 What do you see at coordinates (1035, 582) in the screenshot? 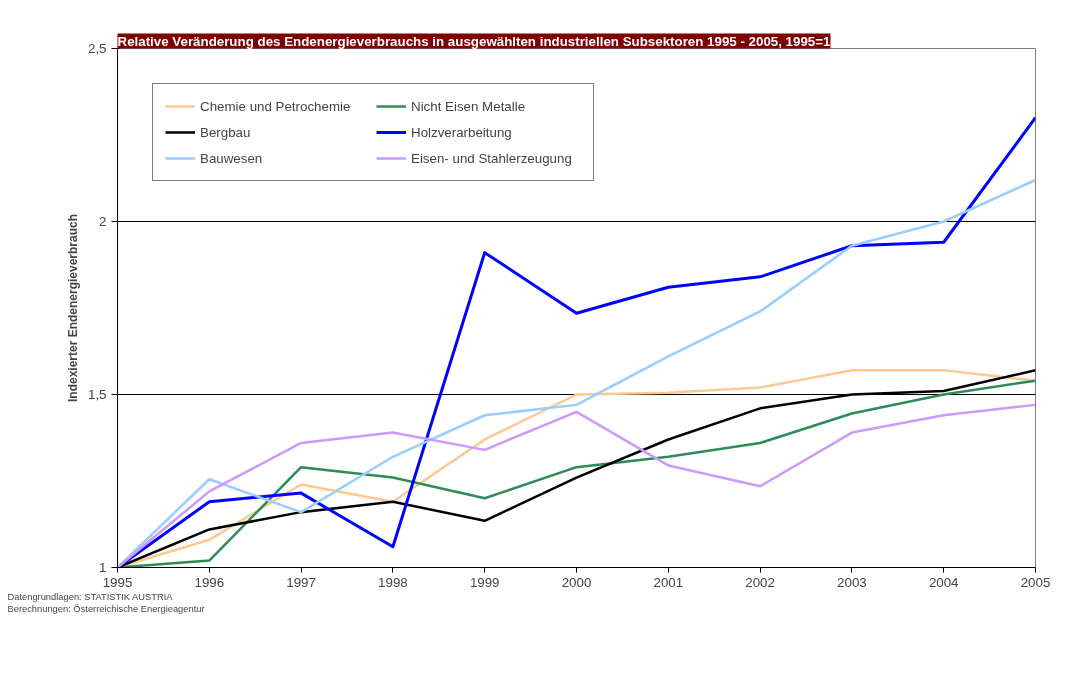
I see `x-tick-label: 2005` at bounding box center [1035, 582].